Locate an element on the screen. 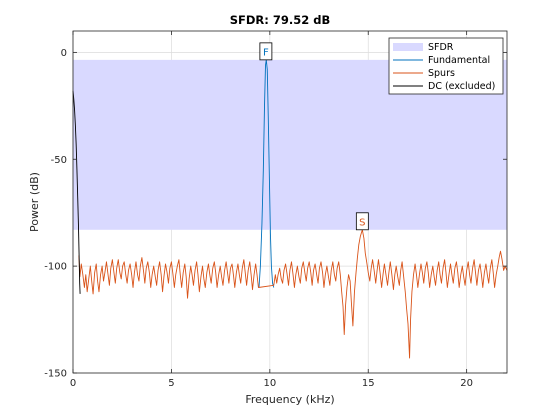  x-axis-label: Frequency (kHz) is located at coordinates (289, 399).